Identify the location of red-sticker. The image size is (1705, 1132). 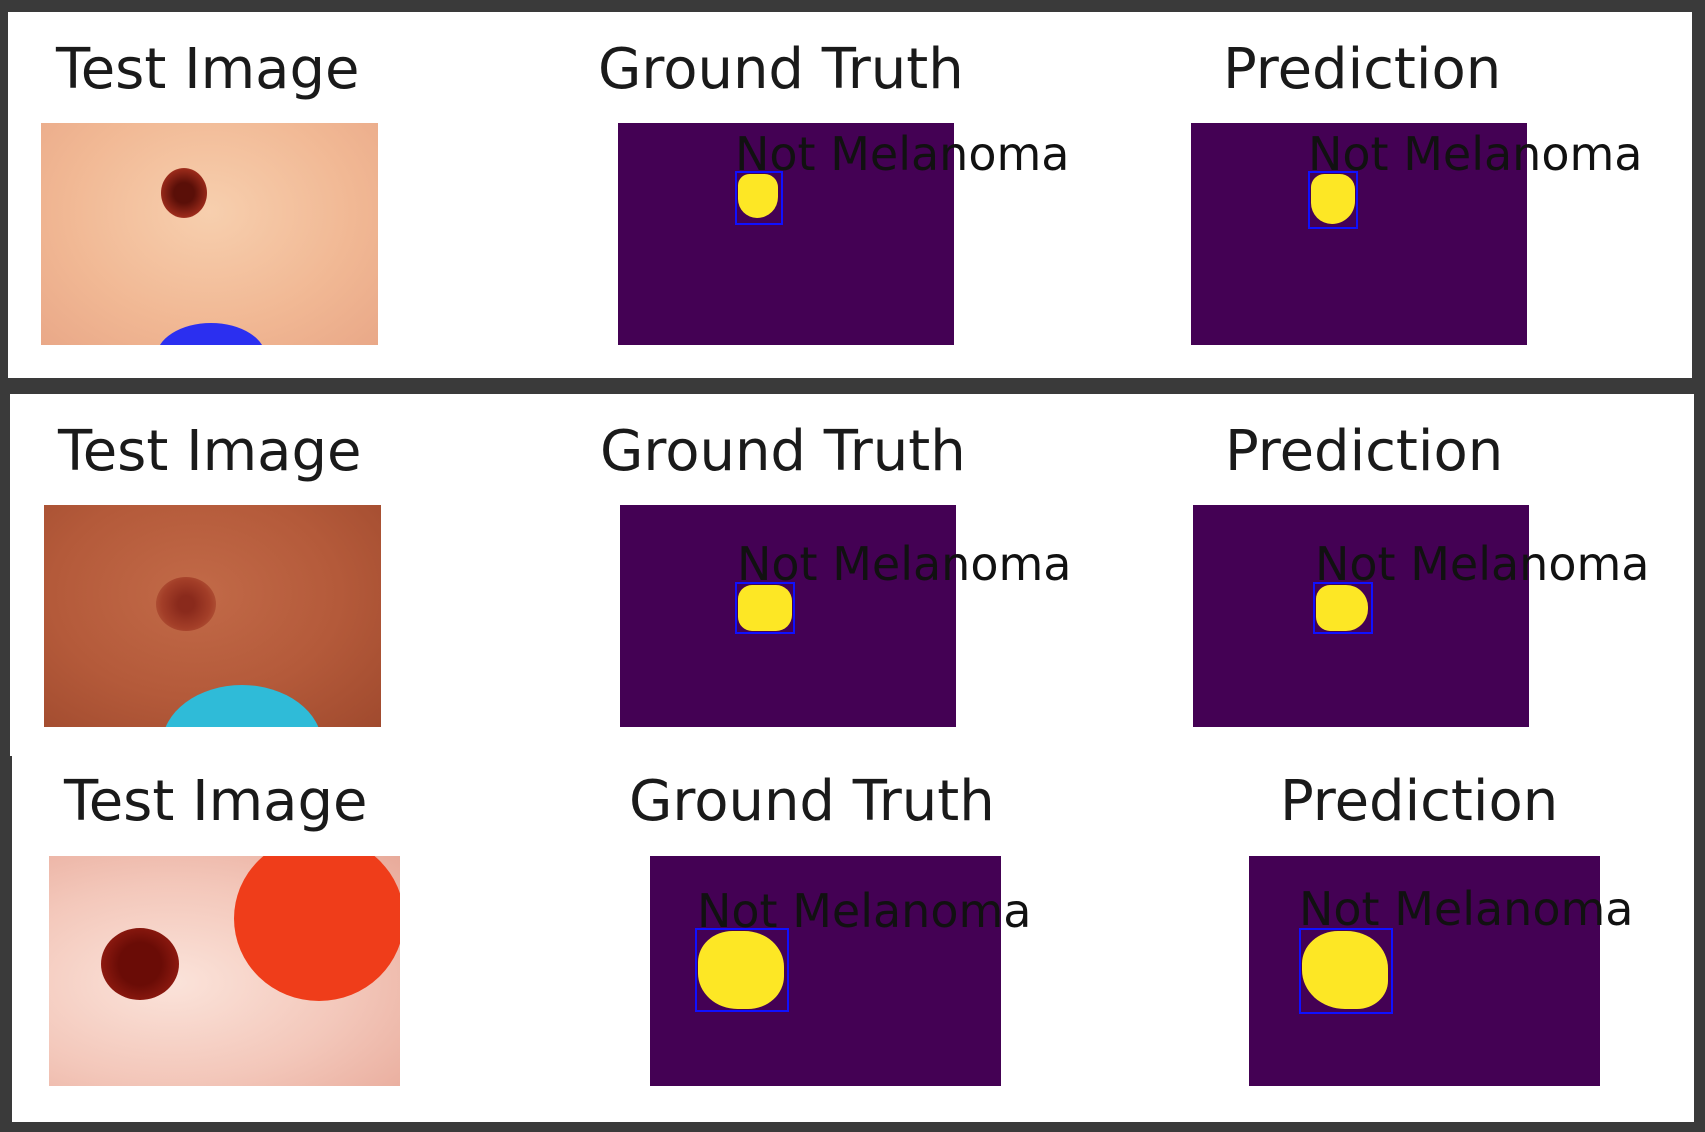
(317, 928).